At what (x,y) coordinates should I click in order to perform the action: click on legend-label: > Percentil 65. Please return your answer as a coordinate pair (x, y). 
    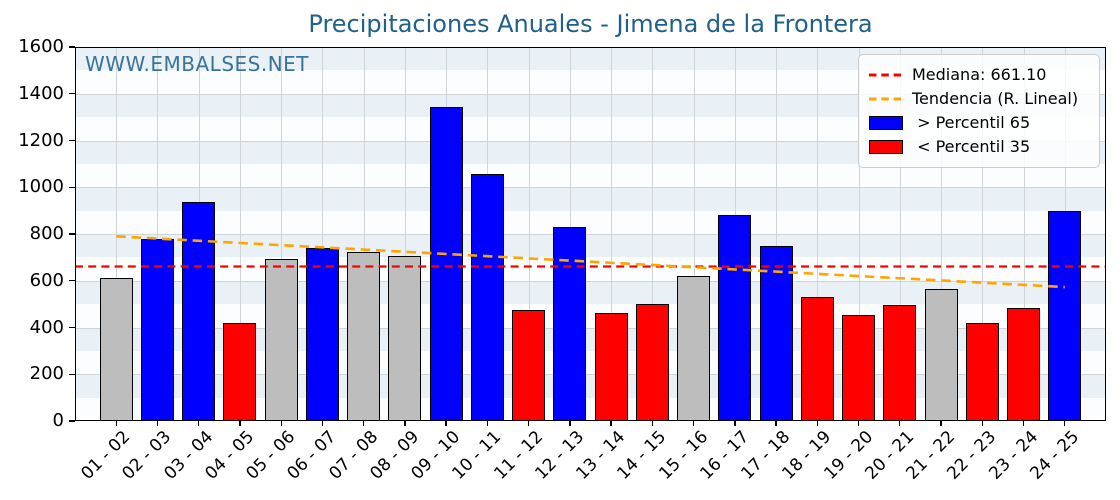
    Looking at the image, I should click on (971, 123).